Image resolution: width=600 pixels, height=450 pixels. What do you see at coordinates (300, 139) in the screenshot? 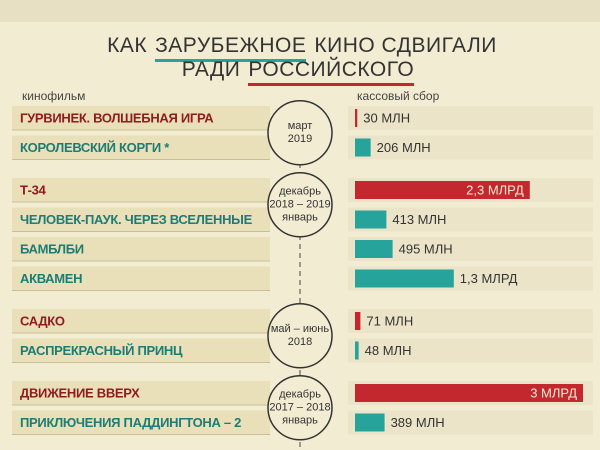
I see `period-label: 2019` at bounding box center [300, 139].